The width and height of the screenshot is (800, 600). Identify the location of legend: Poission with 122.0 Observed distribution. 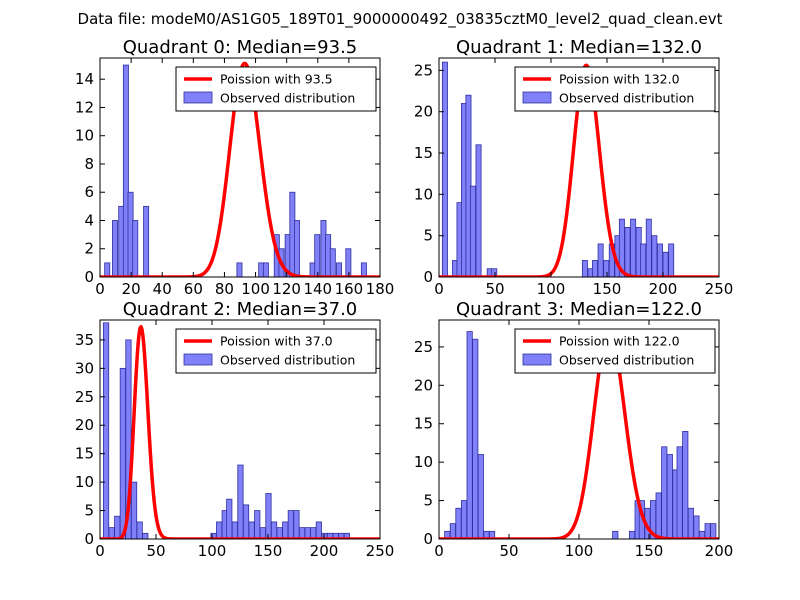
(615, 351).